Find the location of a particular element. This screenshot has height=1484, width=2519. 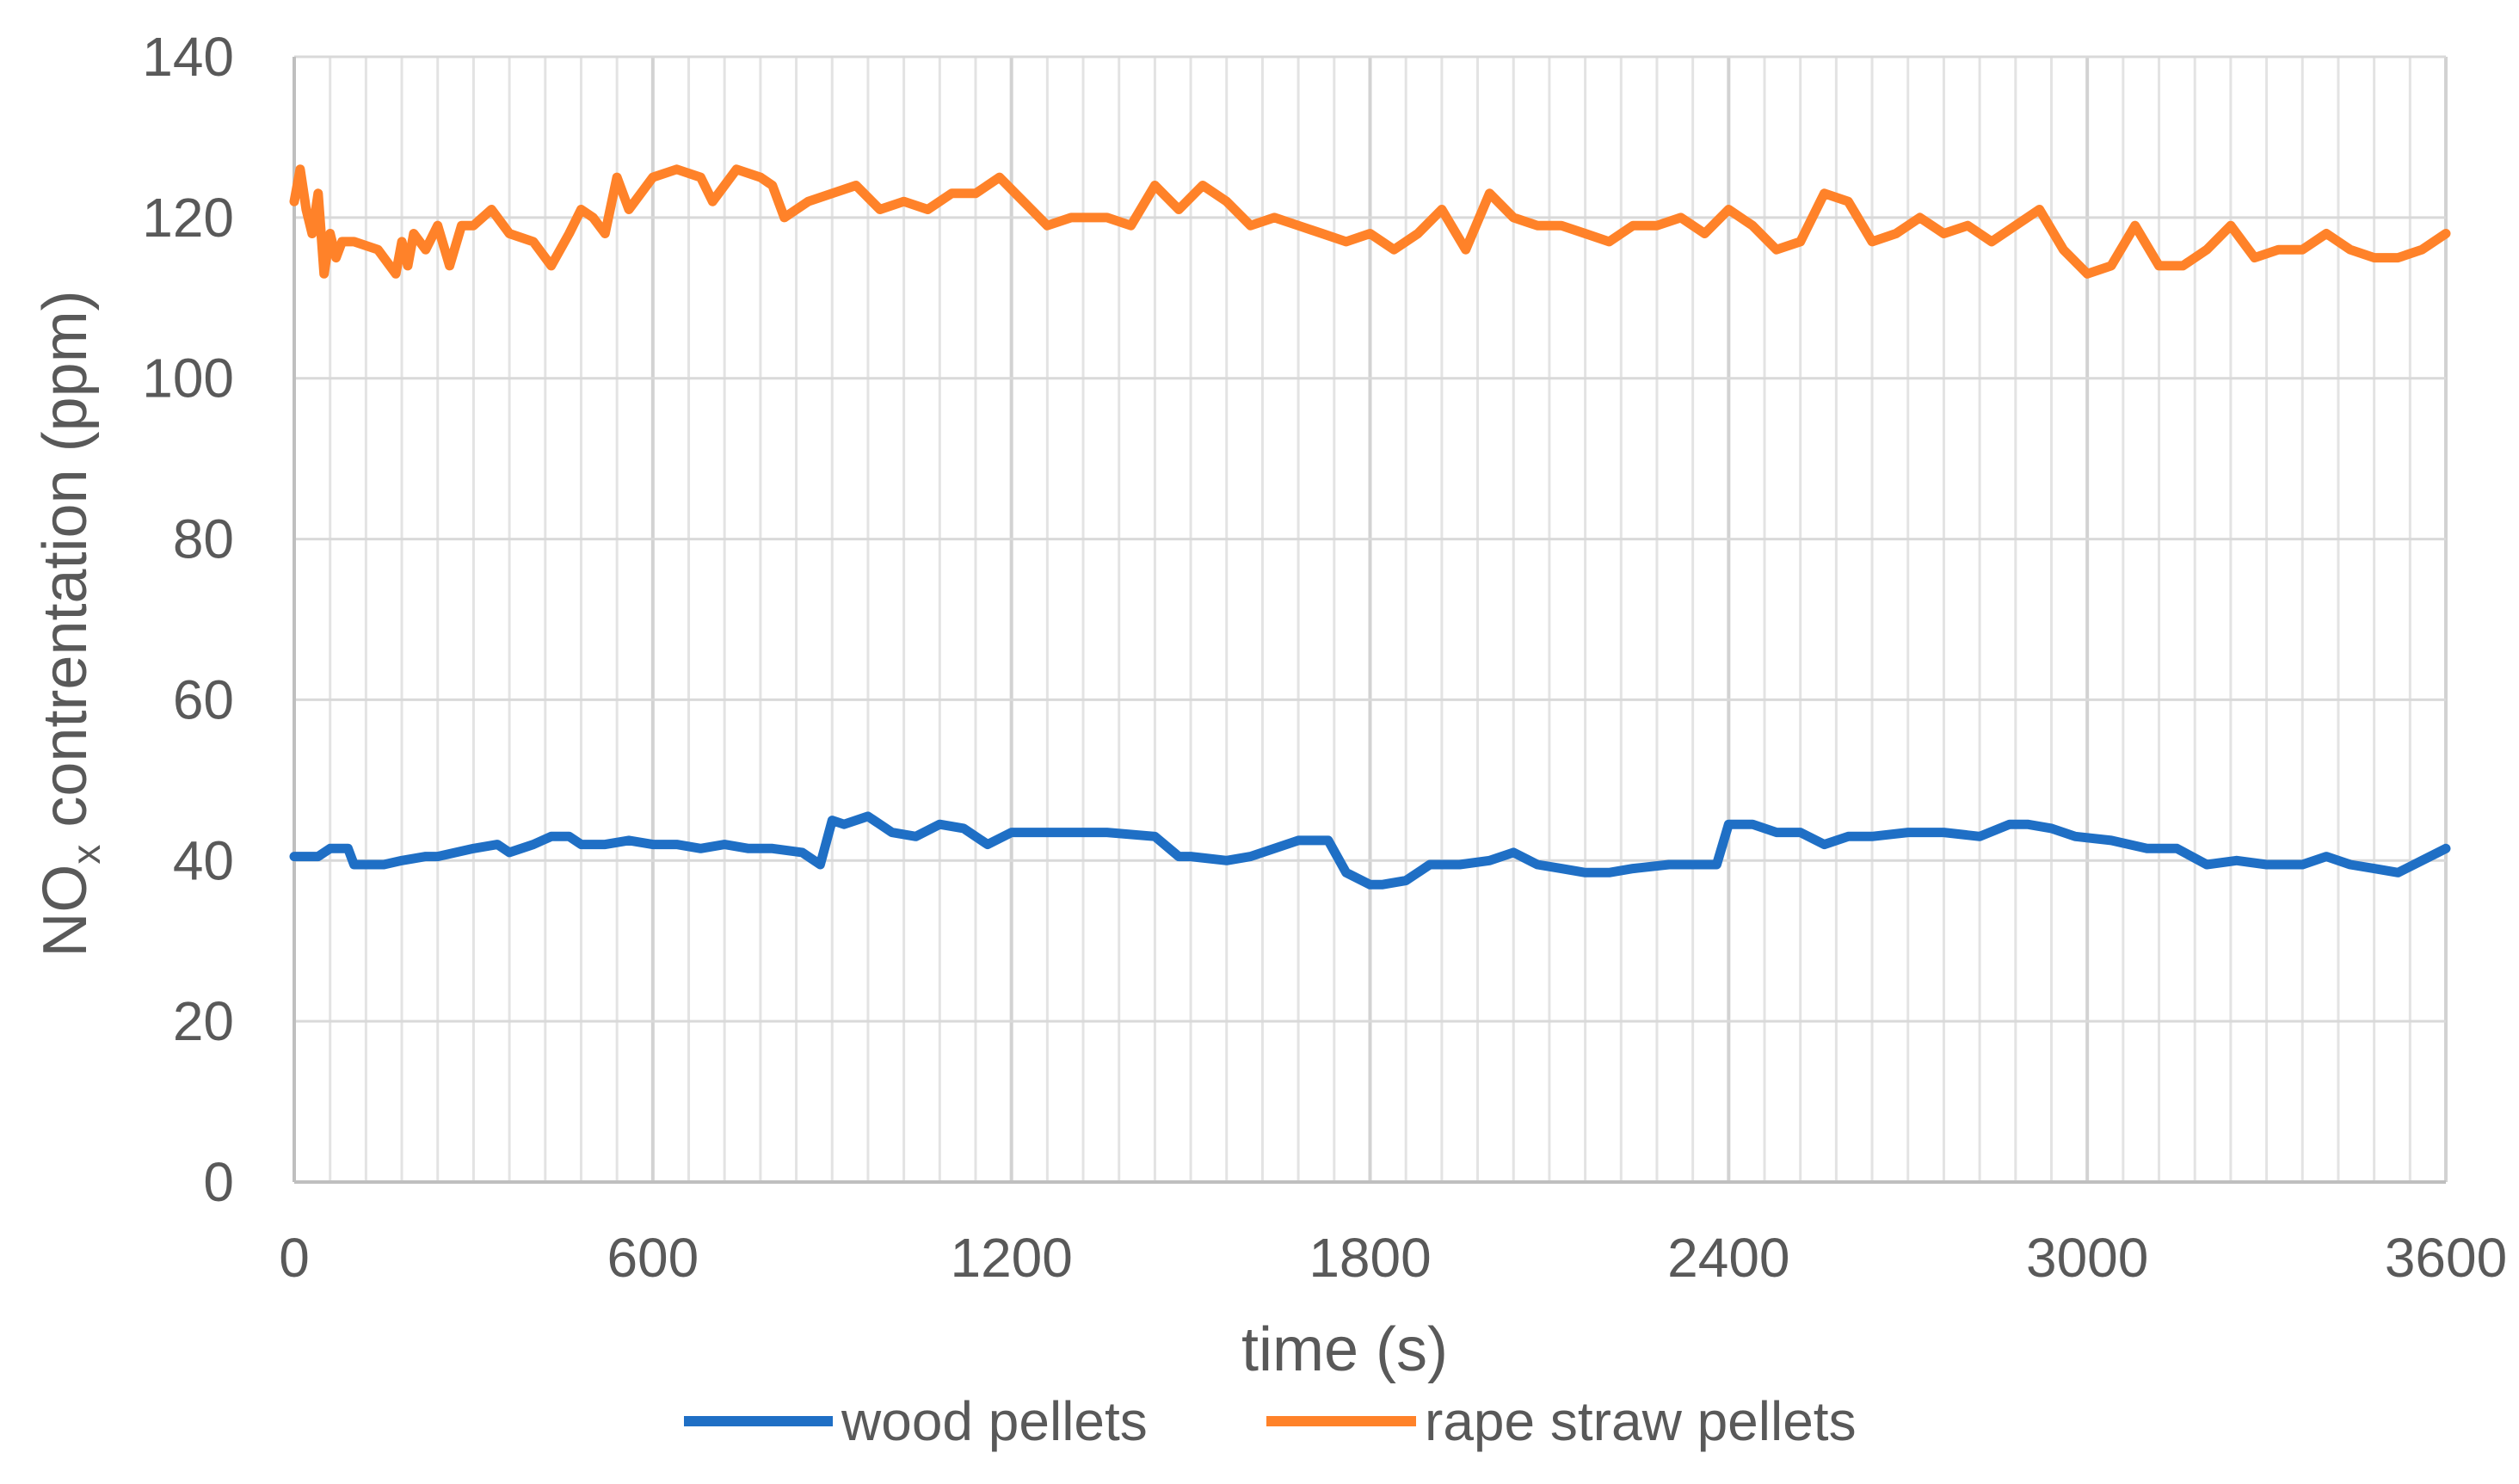

x-tick-label: 1800 is located at coordinates (1370, 1258).